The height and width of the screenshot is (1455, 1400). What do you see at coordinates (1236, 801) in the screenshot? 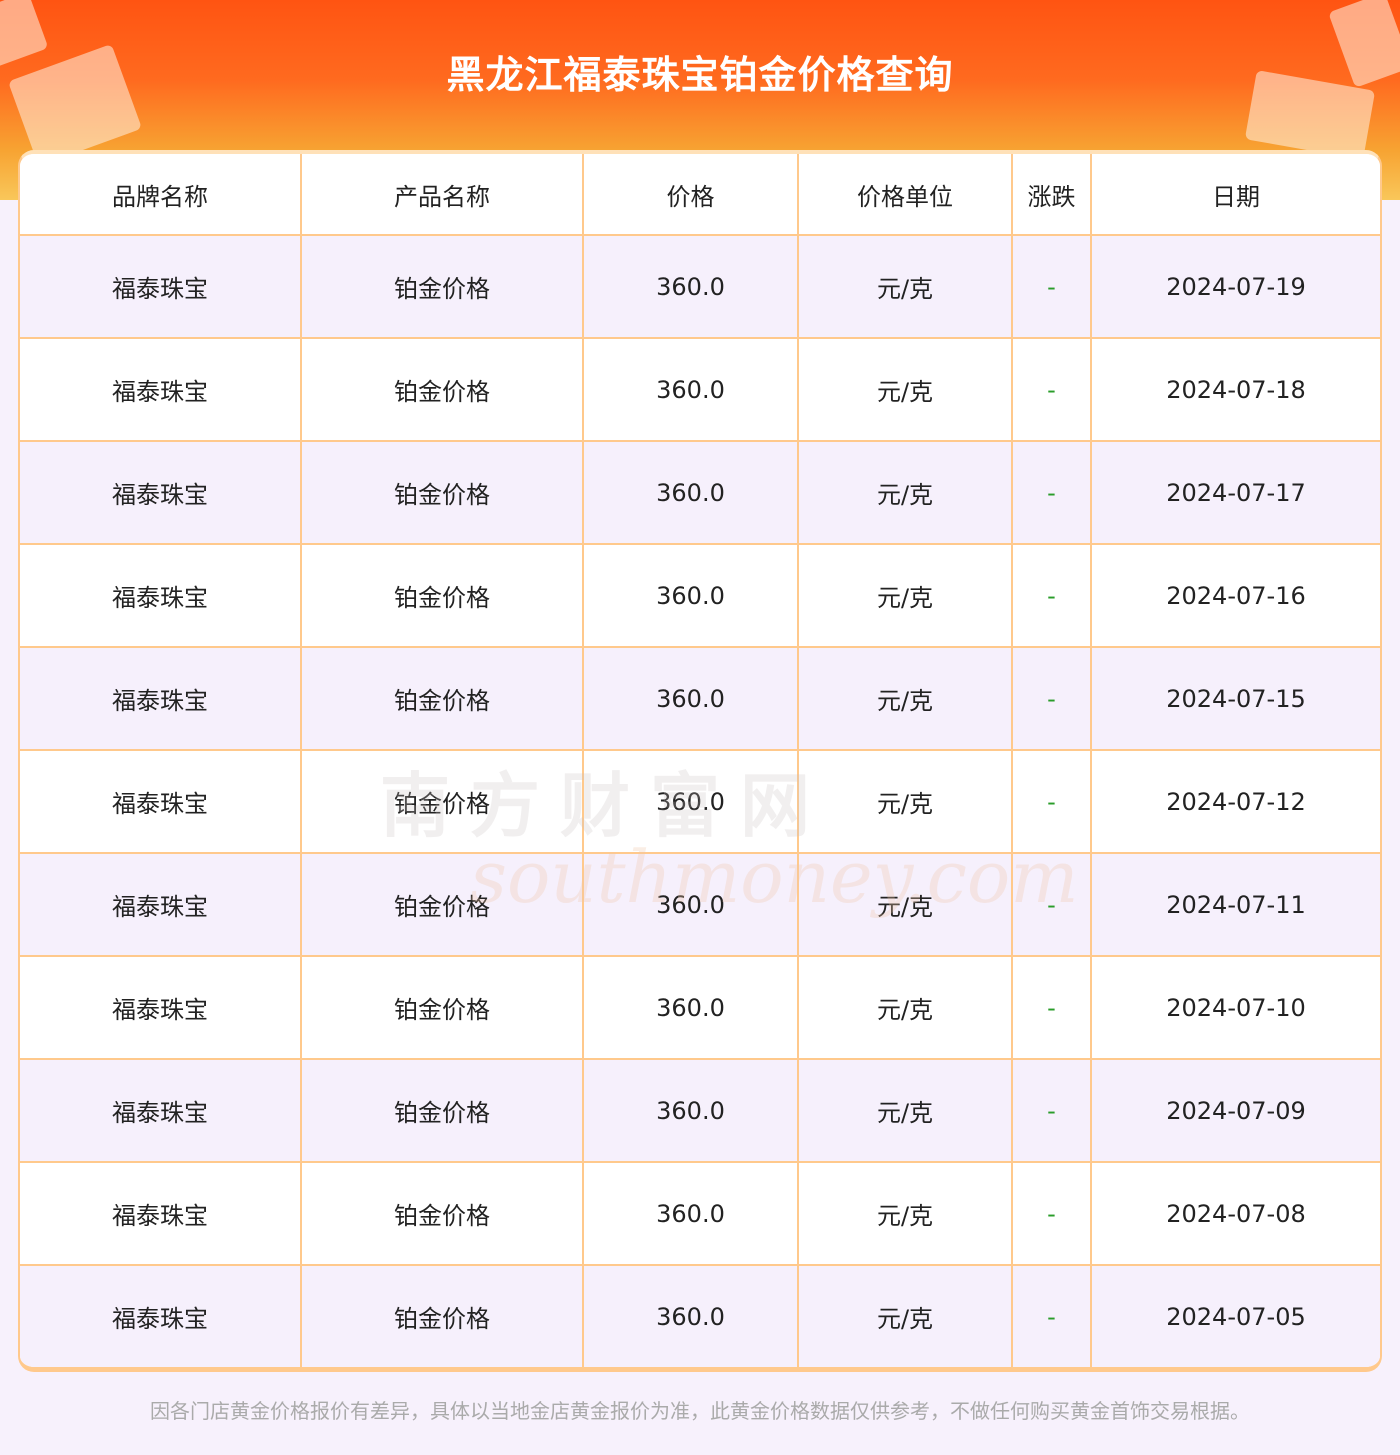
I see `date-cell: 2024-07-12` at bounding box center [1236, 801].